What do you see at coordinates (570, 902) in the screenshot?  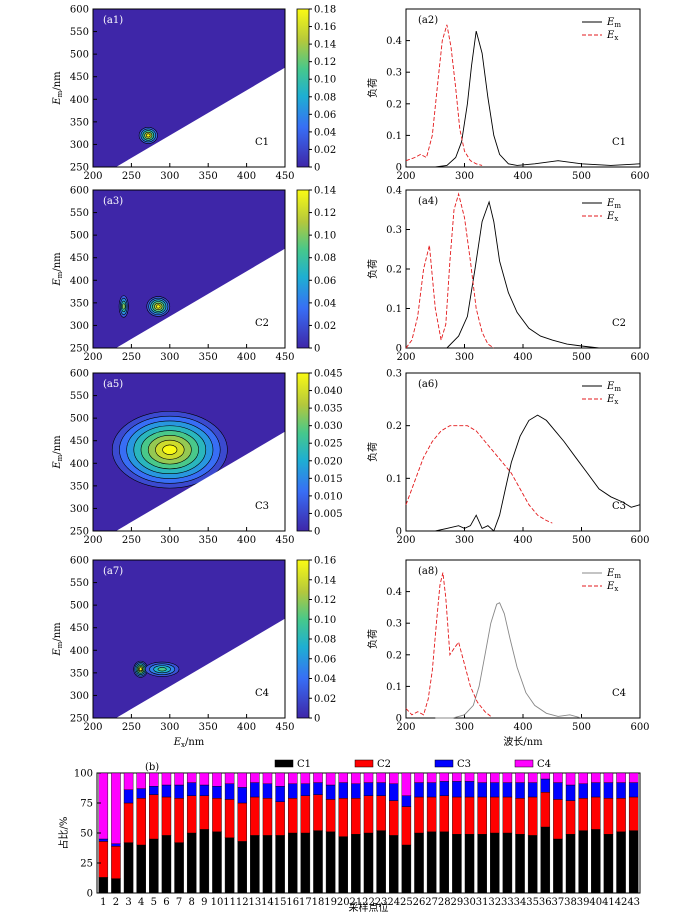 I see `x-tick-label: 38` at bounding box center [570, 902].